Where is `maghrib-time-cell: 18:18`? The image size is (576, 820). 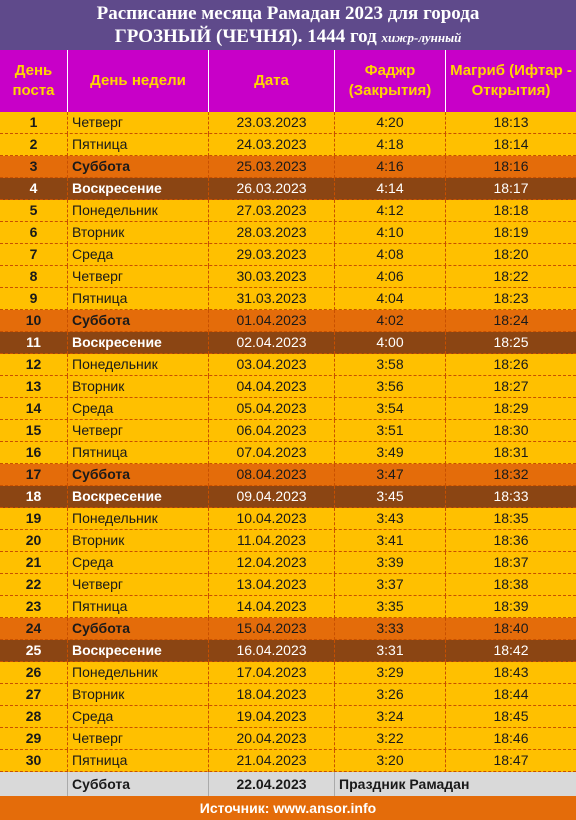
maghrib-time-cell: 18:18 is located at coordinates (511, 210).